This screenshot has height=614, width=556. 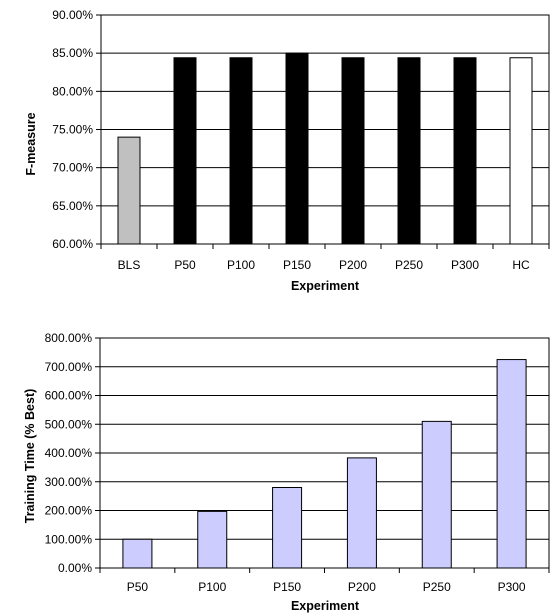 I want to click on y-tick-label: 65.00%, so click(x=72, y=206).